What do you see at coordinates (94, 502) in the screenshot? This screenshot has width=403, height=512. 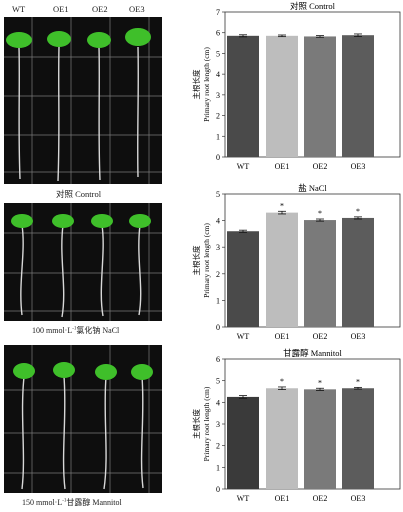 I see `photo-caption-mannitol-name: 甘露醇 Mannitol` at bounding box center [94, 502].